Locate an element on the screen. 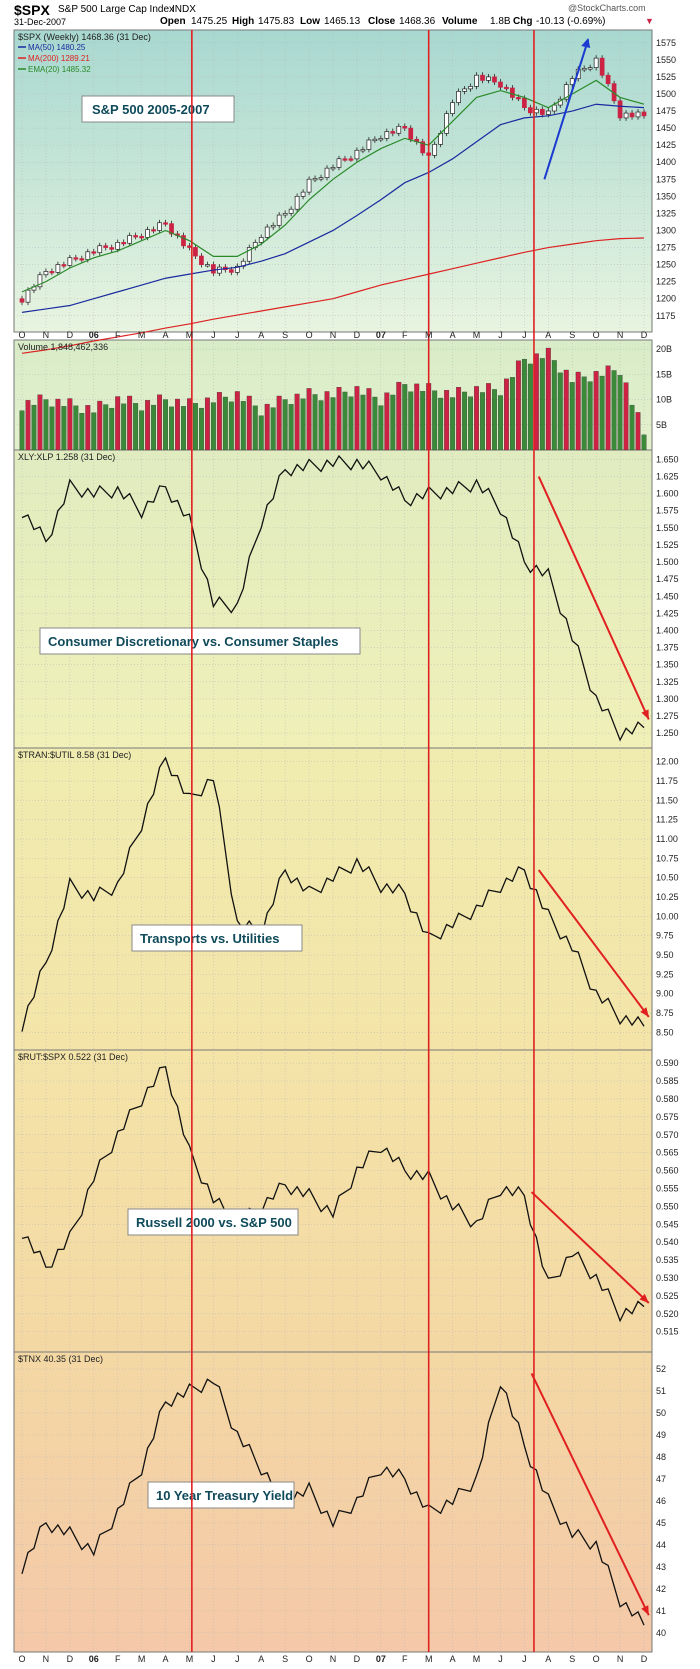 Image resolution: width=700 pixels, height=1669 pixels. x-tick-label: A is located at coordinates (166, 1659).